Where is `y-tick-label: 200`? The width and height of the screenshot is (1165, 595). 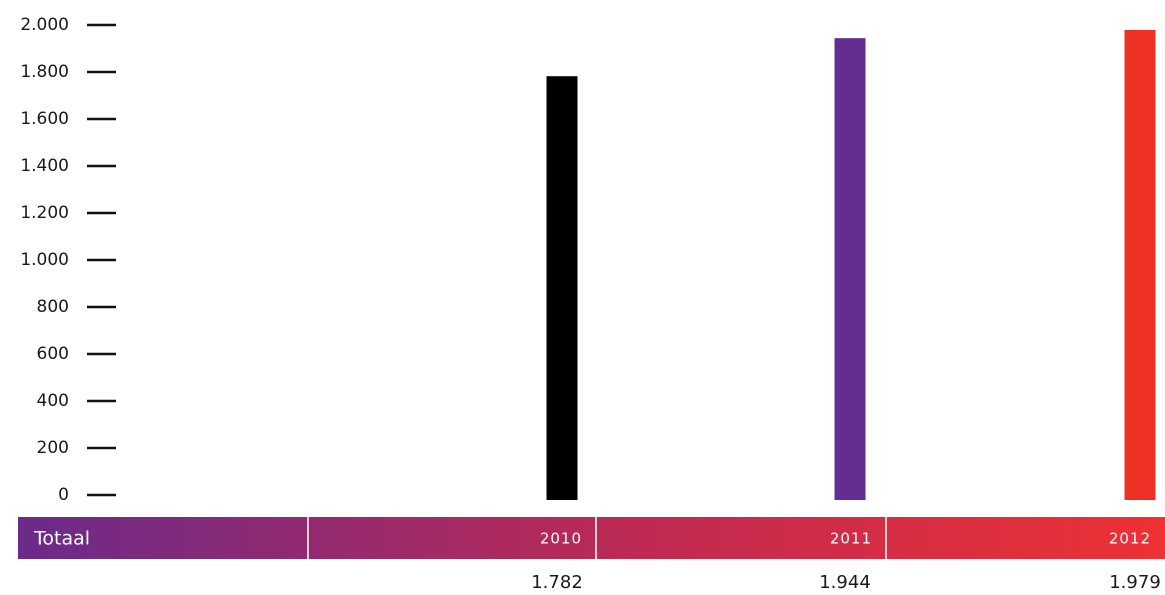 y-tick-label: 200 is located at coordinates (53, 448).